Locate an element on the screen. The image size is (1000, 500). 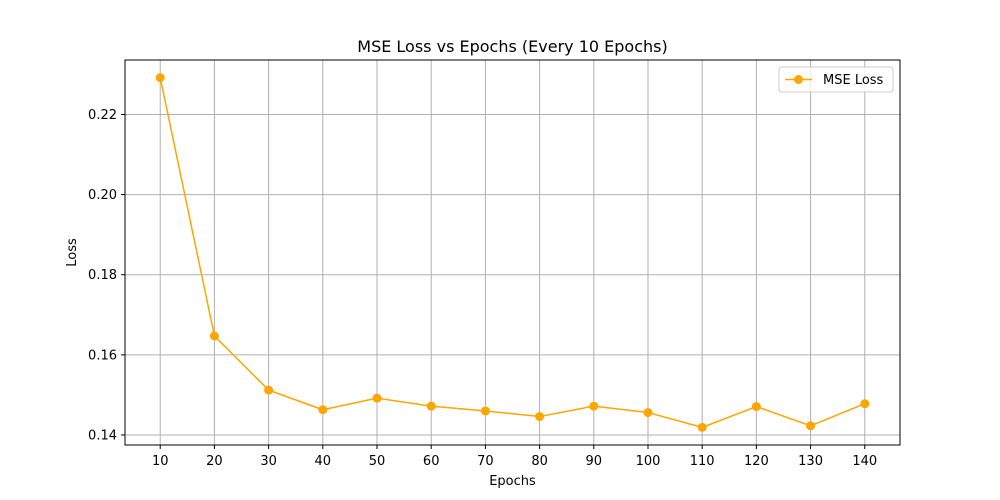
legend-marker-icon is located at coordinates (798, 79).